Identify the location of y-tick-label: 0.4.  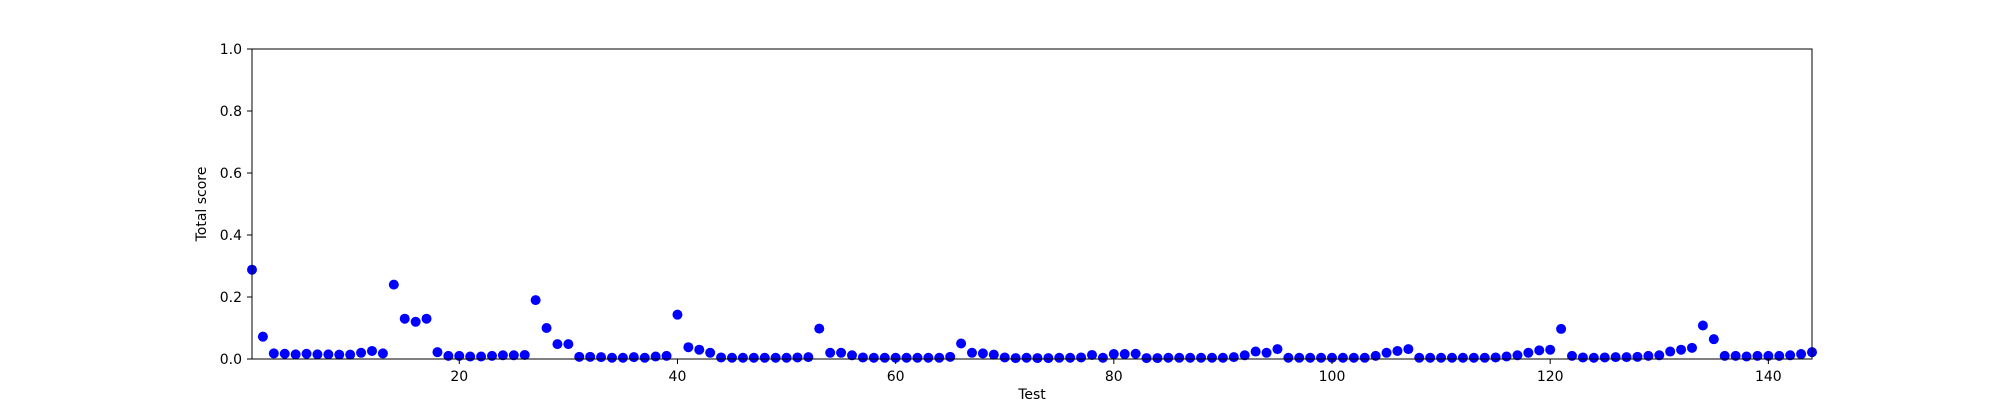
(231, 236).